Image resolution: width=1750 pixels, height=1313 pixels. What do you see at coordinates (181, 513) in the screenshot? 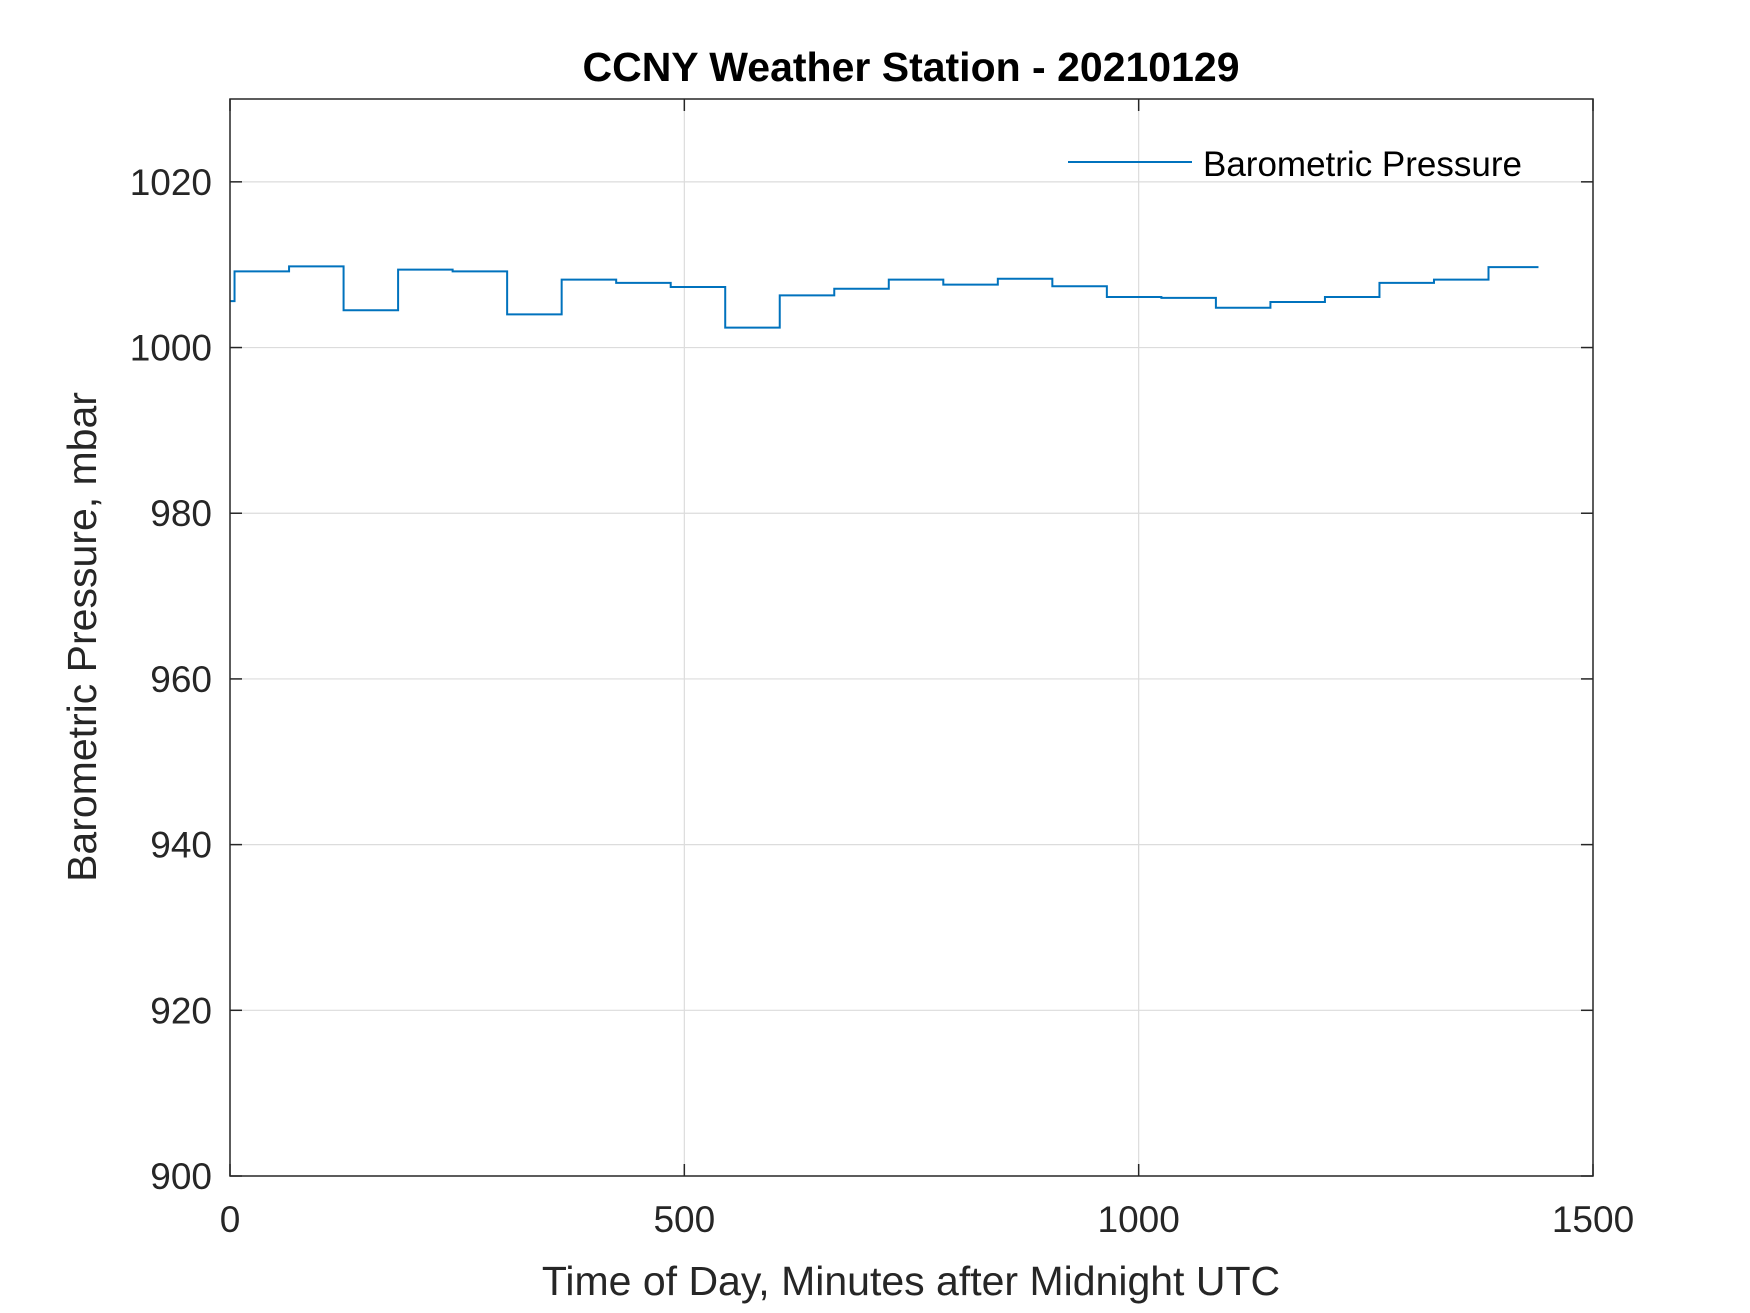
I see `y-tick-label: 980` at bounding box center [181, 513].